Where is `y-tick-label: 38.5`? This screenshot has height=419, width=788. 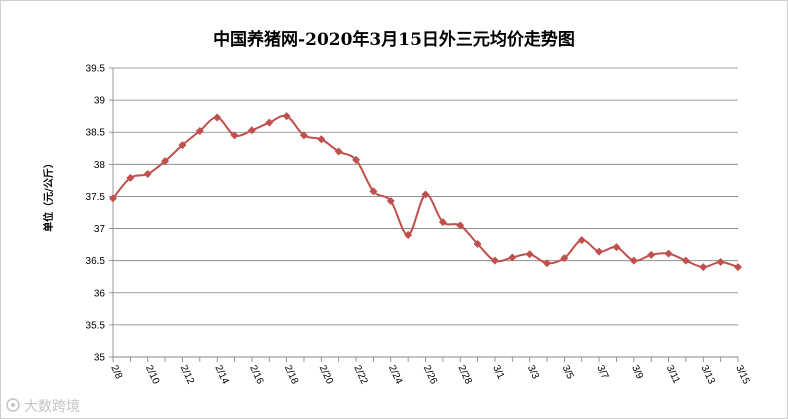
y-tick-label: 38.5 is located at coordinates (96, 133).